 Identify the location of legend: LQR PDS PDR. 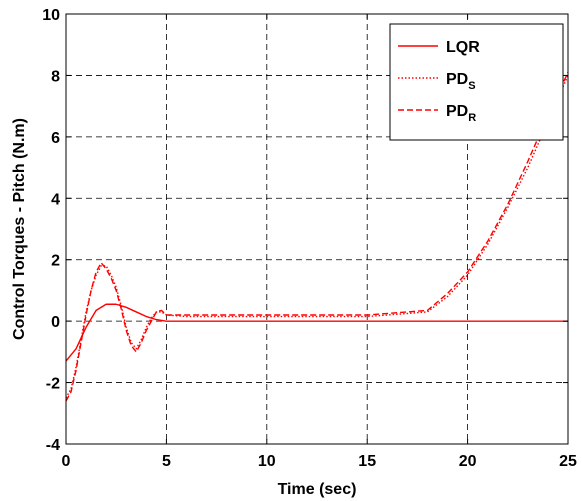
(476, 82).